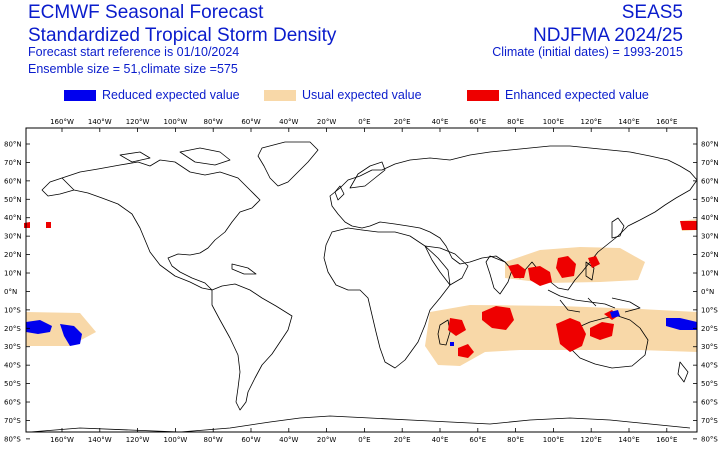  I want to click on climate-label: Climate (initial dates) = 1993-2015, so click(587, 52).